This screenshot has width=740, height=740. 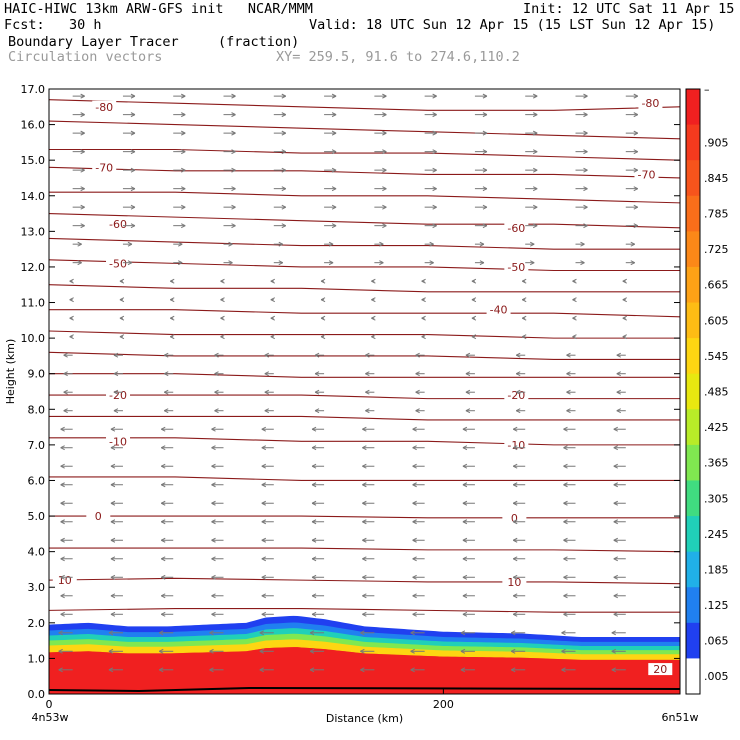 What do you see at coordinates (716, 142) in the screenshot?
I see `colorbar-label: .905` at bounding box center [716, 142].